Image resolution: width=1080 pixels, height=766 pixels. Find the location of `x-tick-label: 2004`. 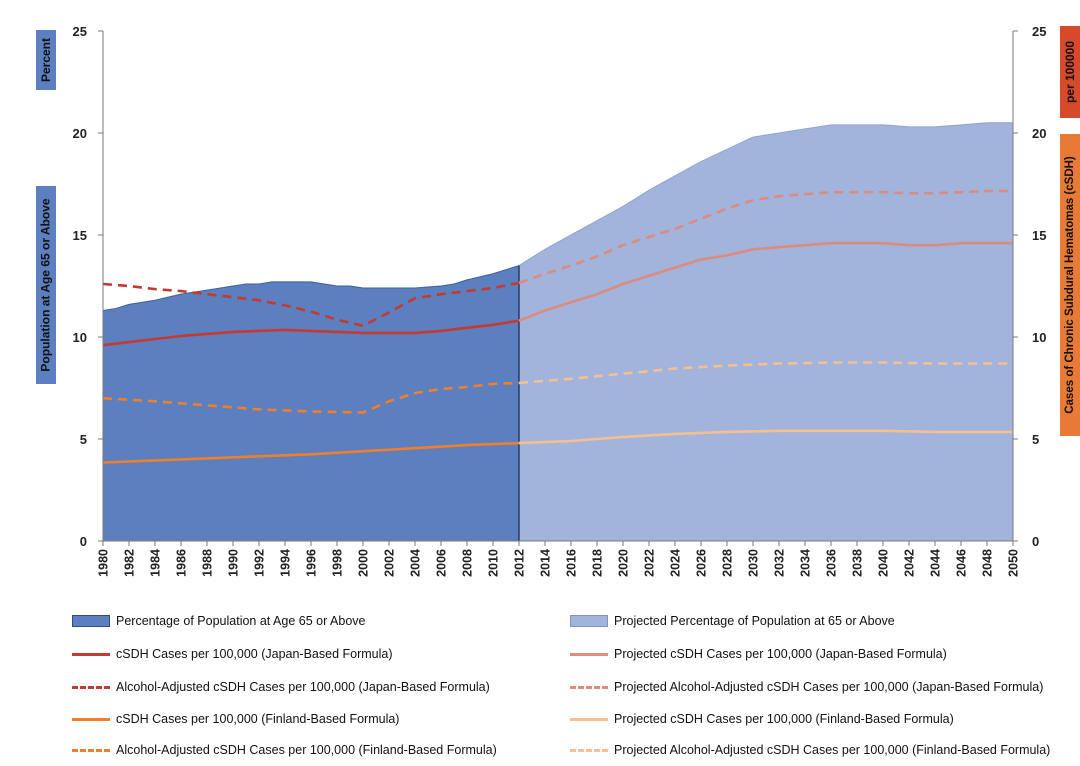

x-tick-label: 2004 is located at coordinates (416, 563).